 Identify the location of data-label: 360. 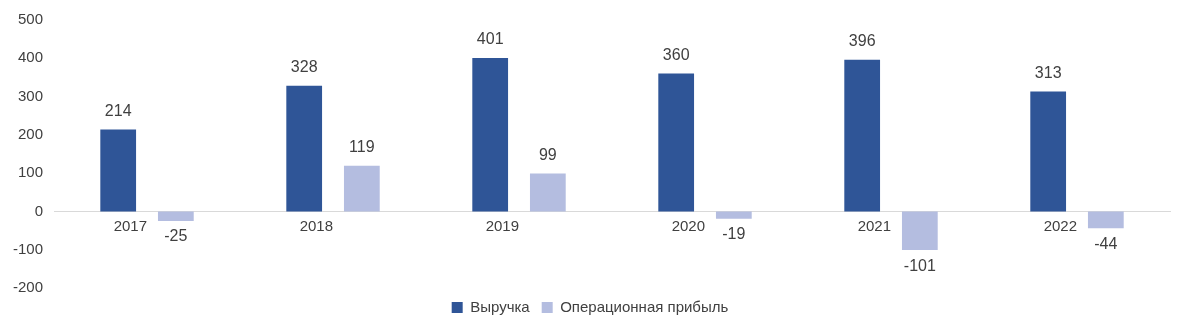
(676, 55).